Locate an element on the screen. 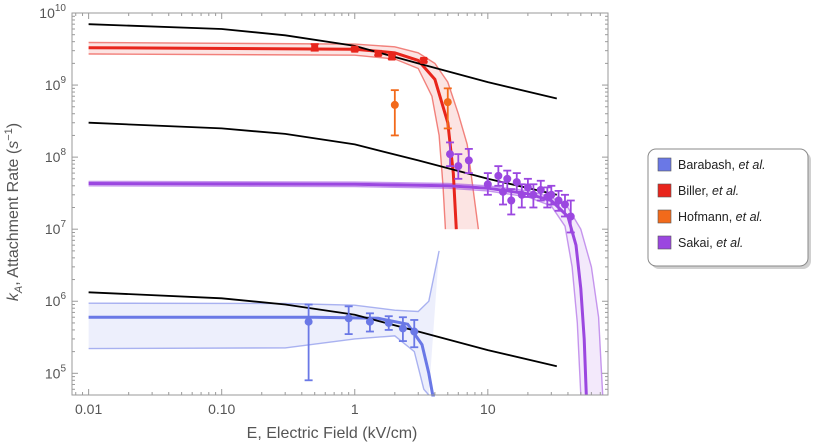 This screenshot has height=445, width=816. legend-box is located at coordinates (728, 207).